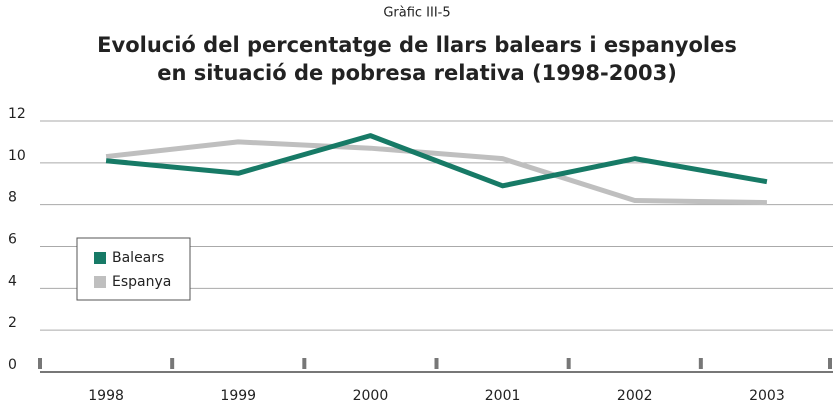 Image resolution: width=834 pixels, height=409 pixels. I want to click on y-tick-label: 12, so click(17, 114).